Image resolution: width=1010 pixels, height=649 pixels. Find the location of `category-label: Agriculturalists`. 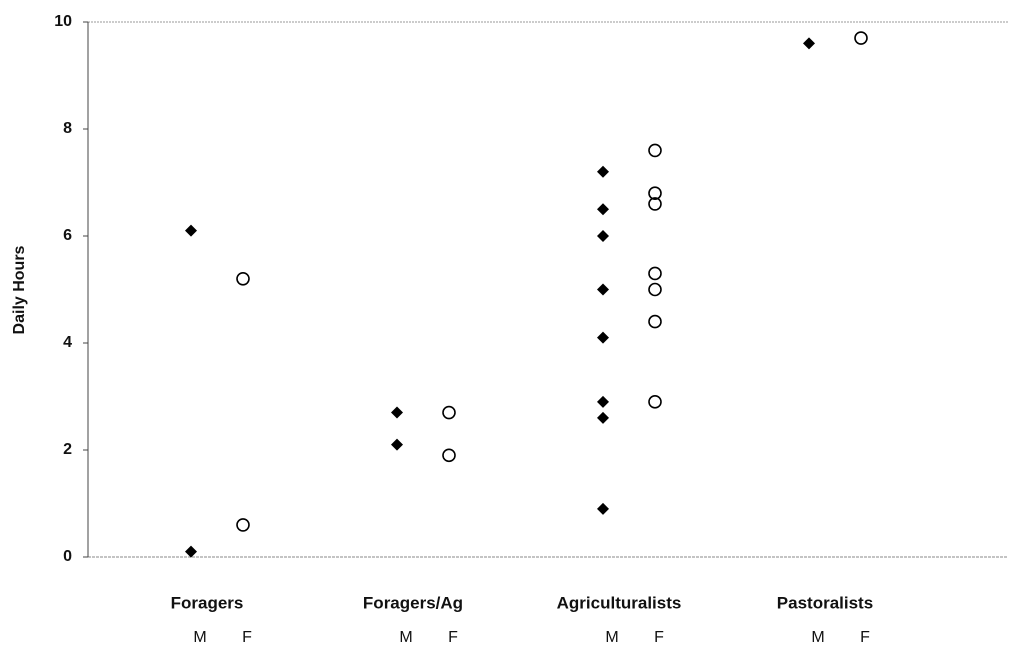

category-label: Agriculturalists is located at coordinates (619, 602).